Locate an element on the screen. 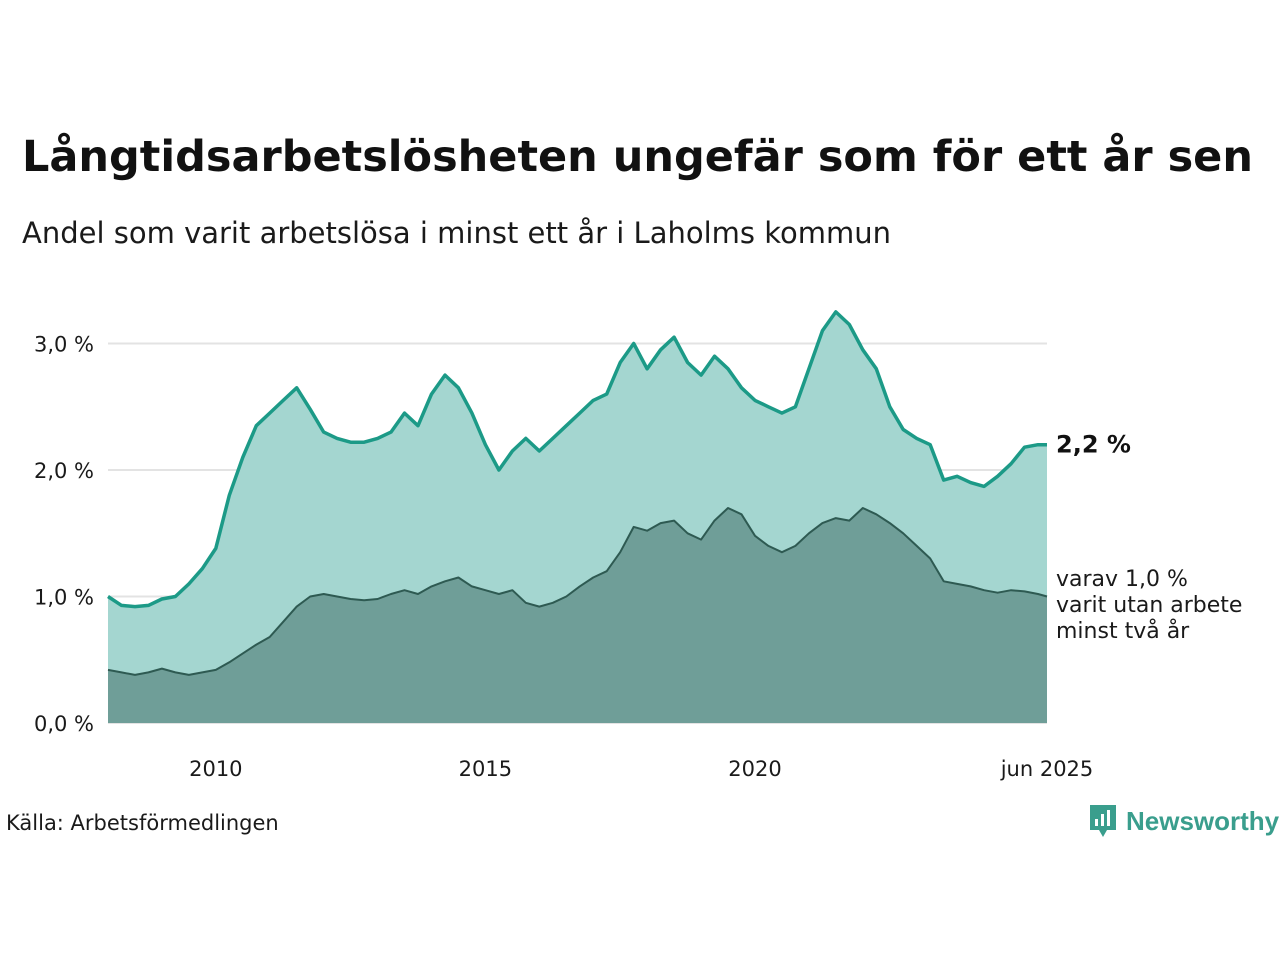 This screenshot has height=960, width=1280. long-term-label-line: varit utan arbete is located at coordinates (1149, 605).